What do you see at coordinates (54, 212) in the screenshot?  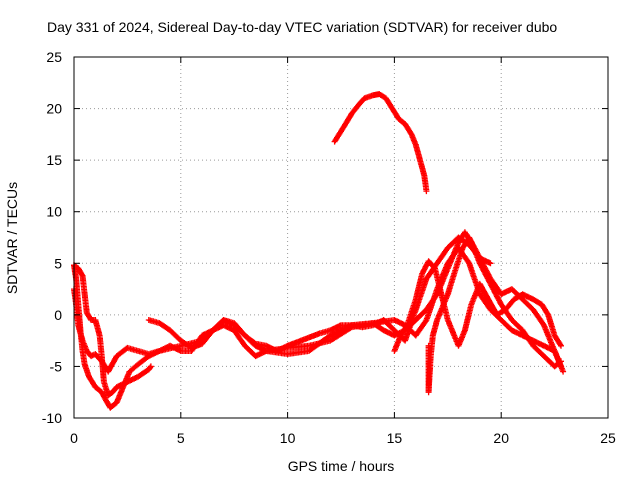 I see `y-tick-label: 10` at bounding box center [54, 212].